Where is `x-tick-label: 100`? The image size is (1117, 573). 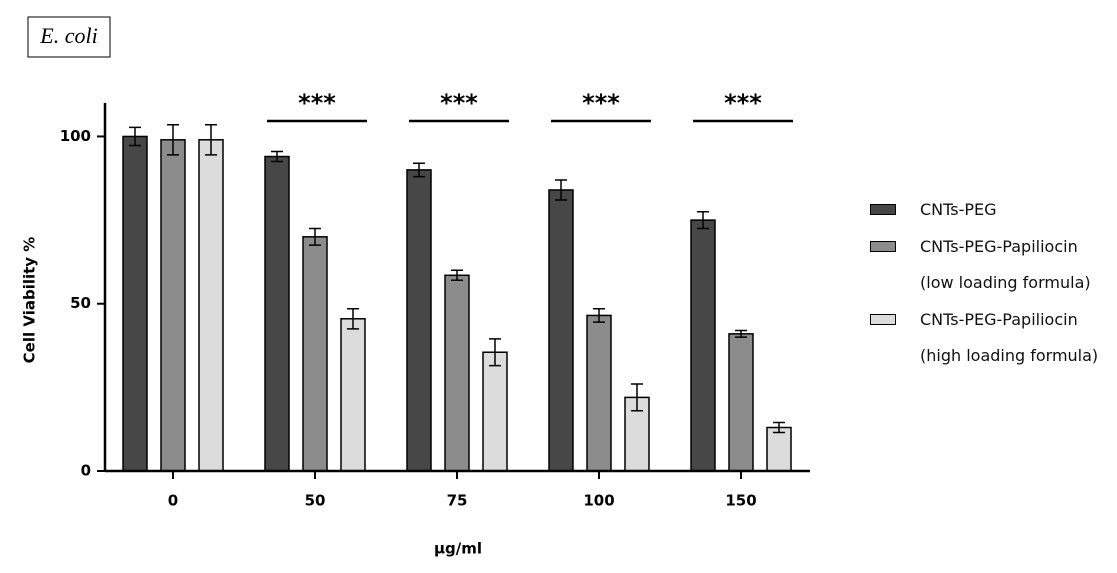 x-tick-label: 100 is located at coordinates (598, 501).